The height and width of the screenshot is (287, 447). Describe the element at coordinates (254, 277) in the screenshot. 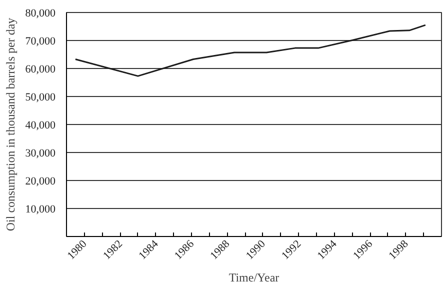

I see `x-axis-title: Time/Year` at that location.